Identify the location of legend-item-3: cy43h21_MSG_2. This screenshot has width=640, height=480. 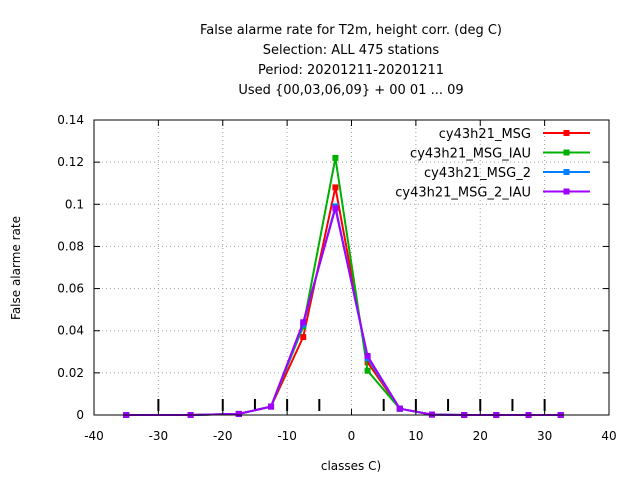
(507, 173).